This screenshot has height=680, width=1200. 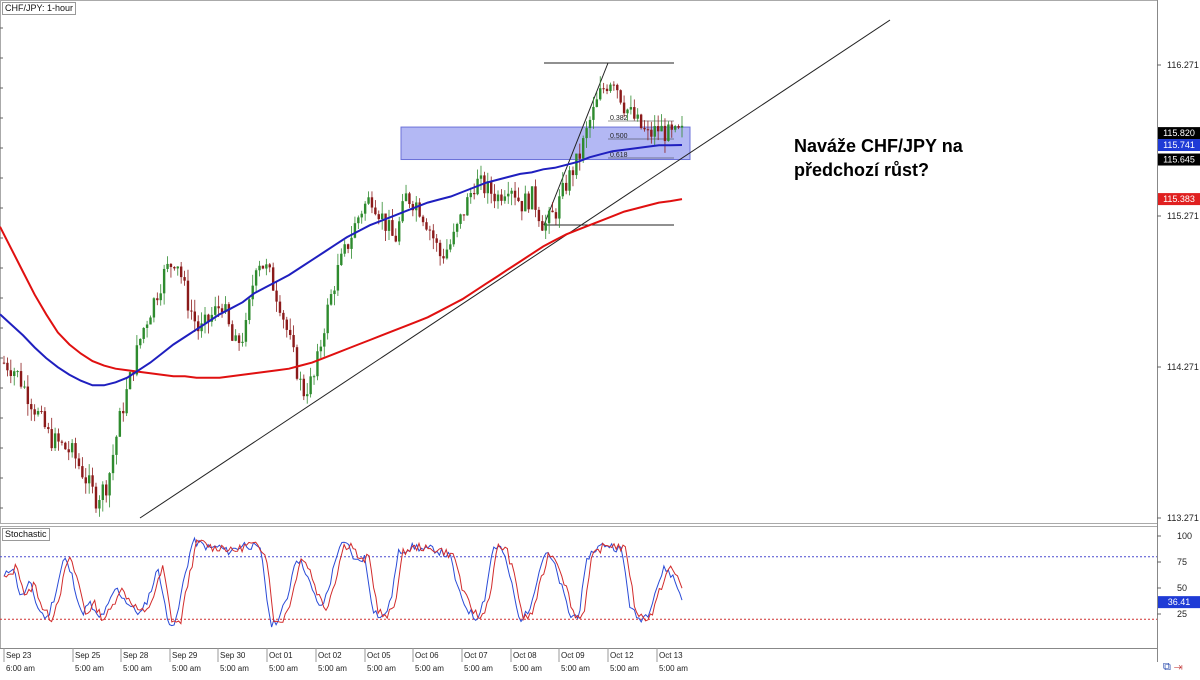 What do you see at coordinates (39, 8) in the screenshot?
I see `chart-title: CHF/JPY: 1-hour` at bounding box center [39, 8].